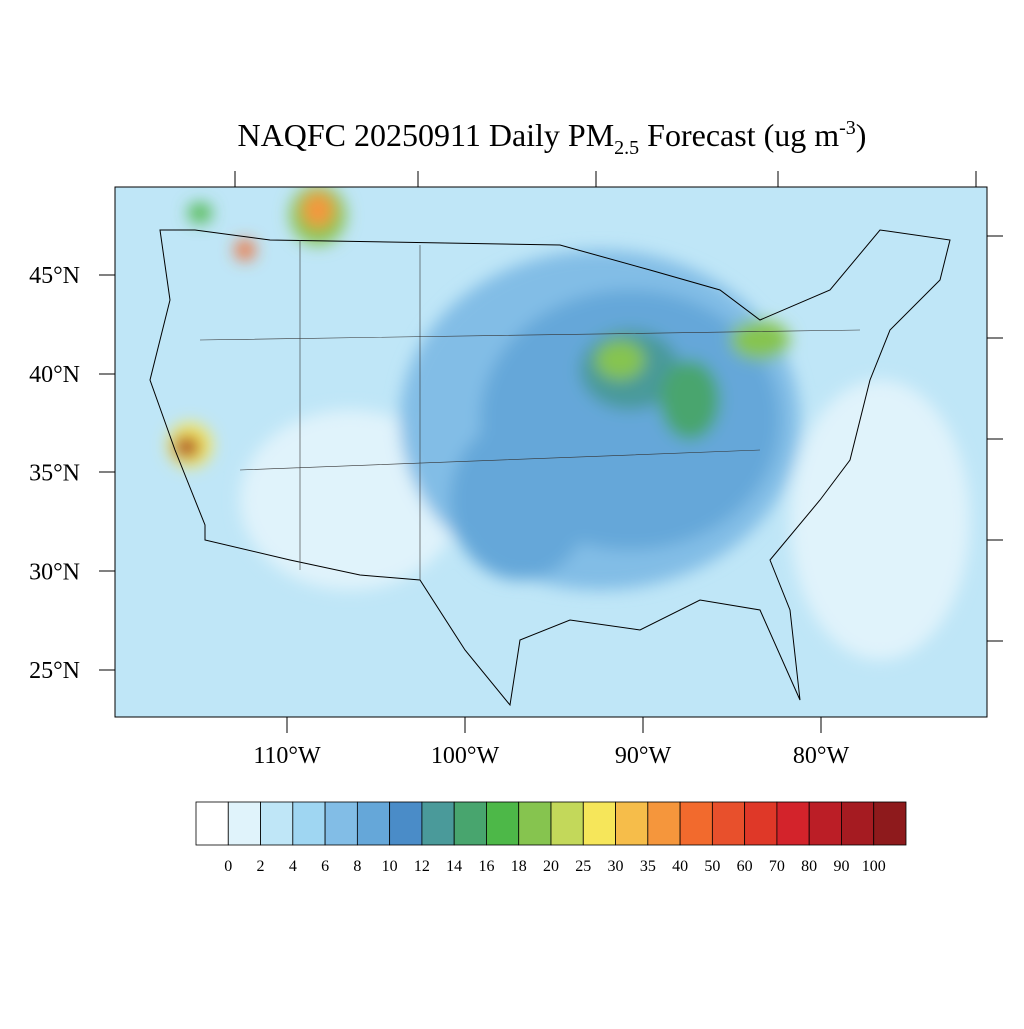 The image size is (1024, 1029). I want to click on colorbar-label: 10, so click(390, 866).